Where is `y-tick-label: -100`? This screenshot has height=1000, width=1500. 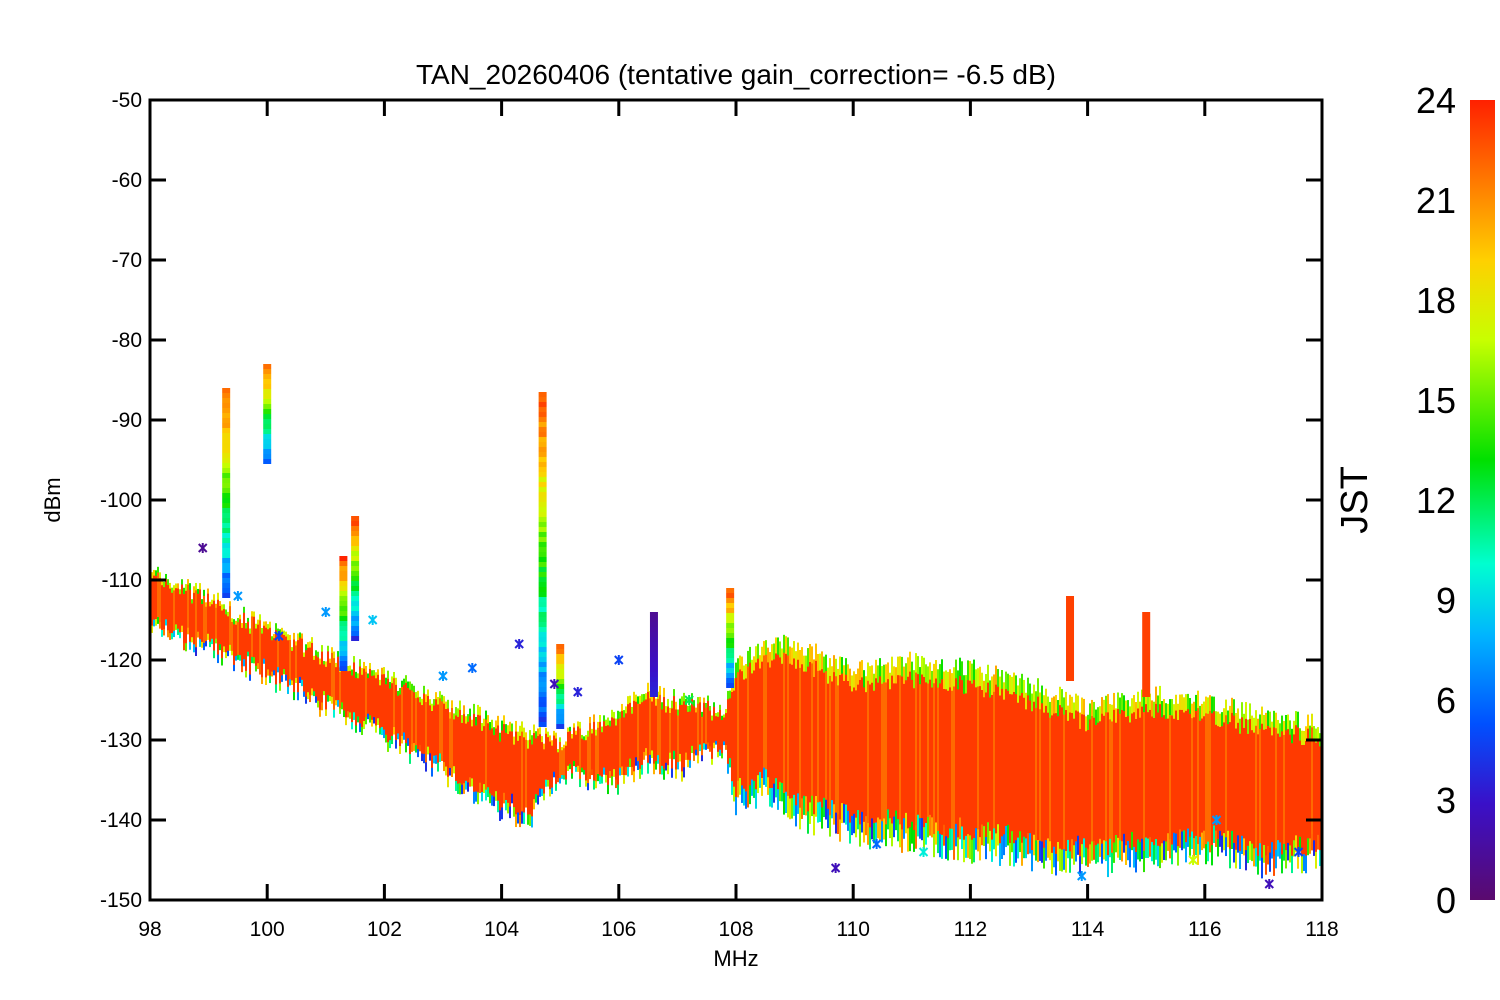 y-tick-label: -100 is located at coordinates (121, 500).